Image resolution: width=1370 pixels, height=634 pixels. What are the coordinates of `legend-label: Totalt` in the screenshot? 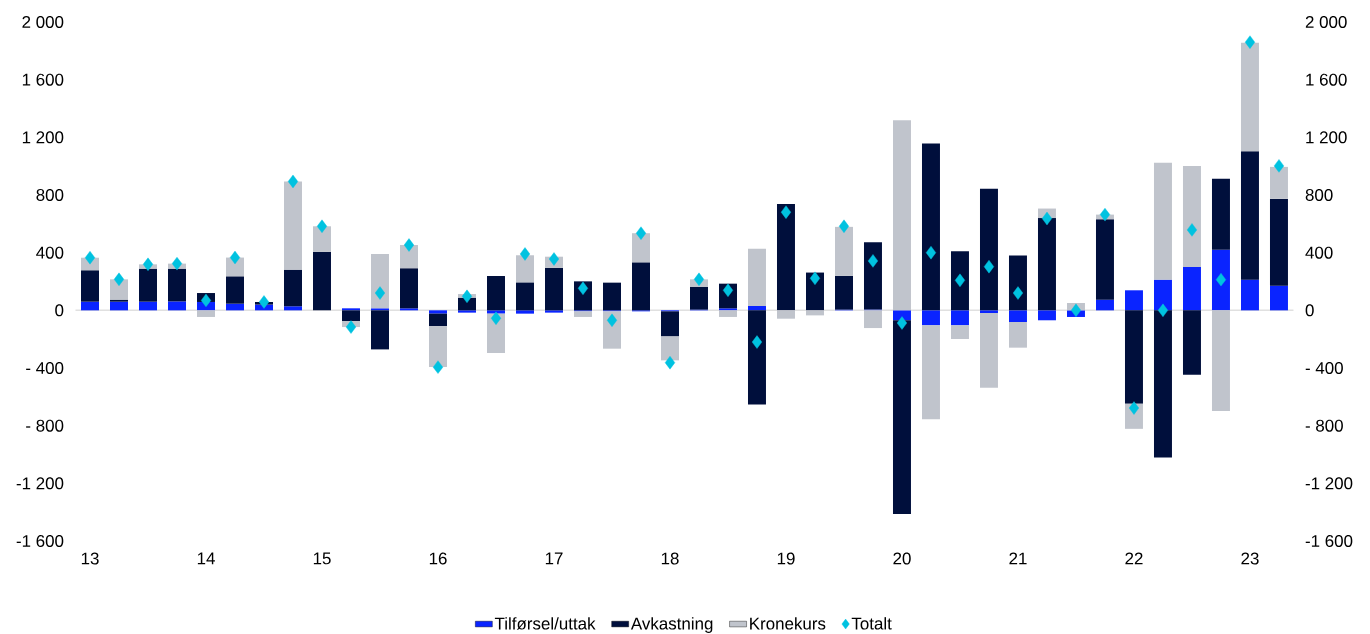 It's located at (871, 623).